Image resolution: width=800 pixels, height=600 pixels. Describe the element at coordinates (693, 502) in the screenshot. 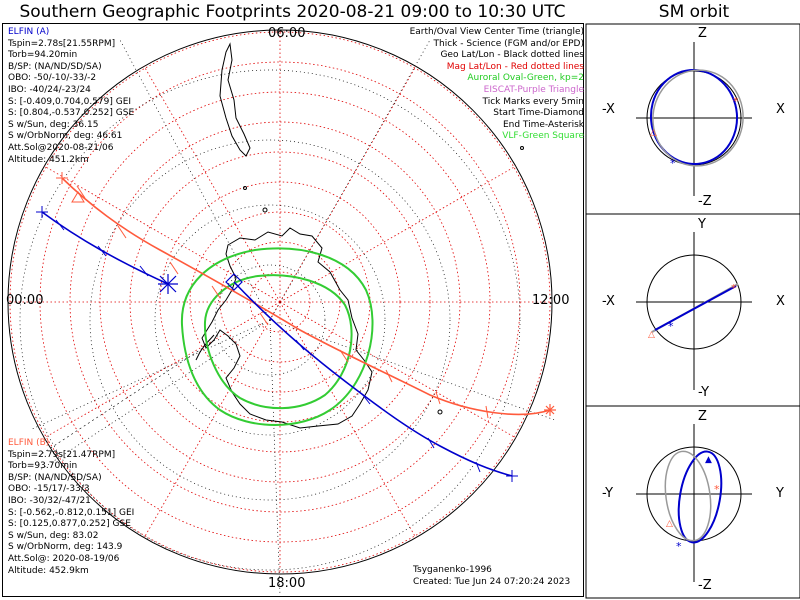

I see `sm-panel-3: ▲ * △ *` at that location.